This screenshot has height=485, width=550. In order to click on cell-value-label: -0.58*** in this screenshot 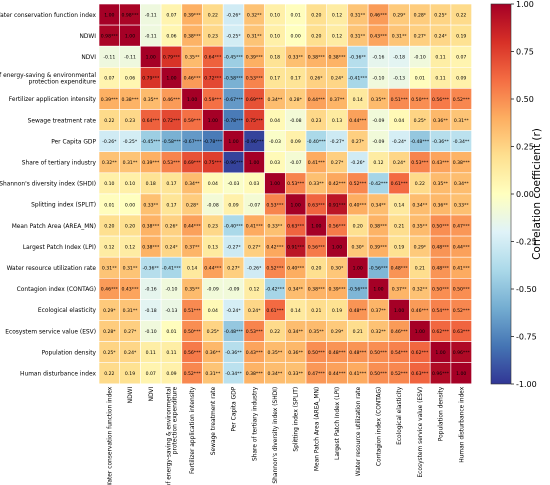, I will do `click(233, 79)`.